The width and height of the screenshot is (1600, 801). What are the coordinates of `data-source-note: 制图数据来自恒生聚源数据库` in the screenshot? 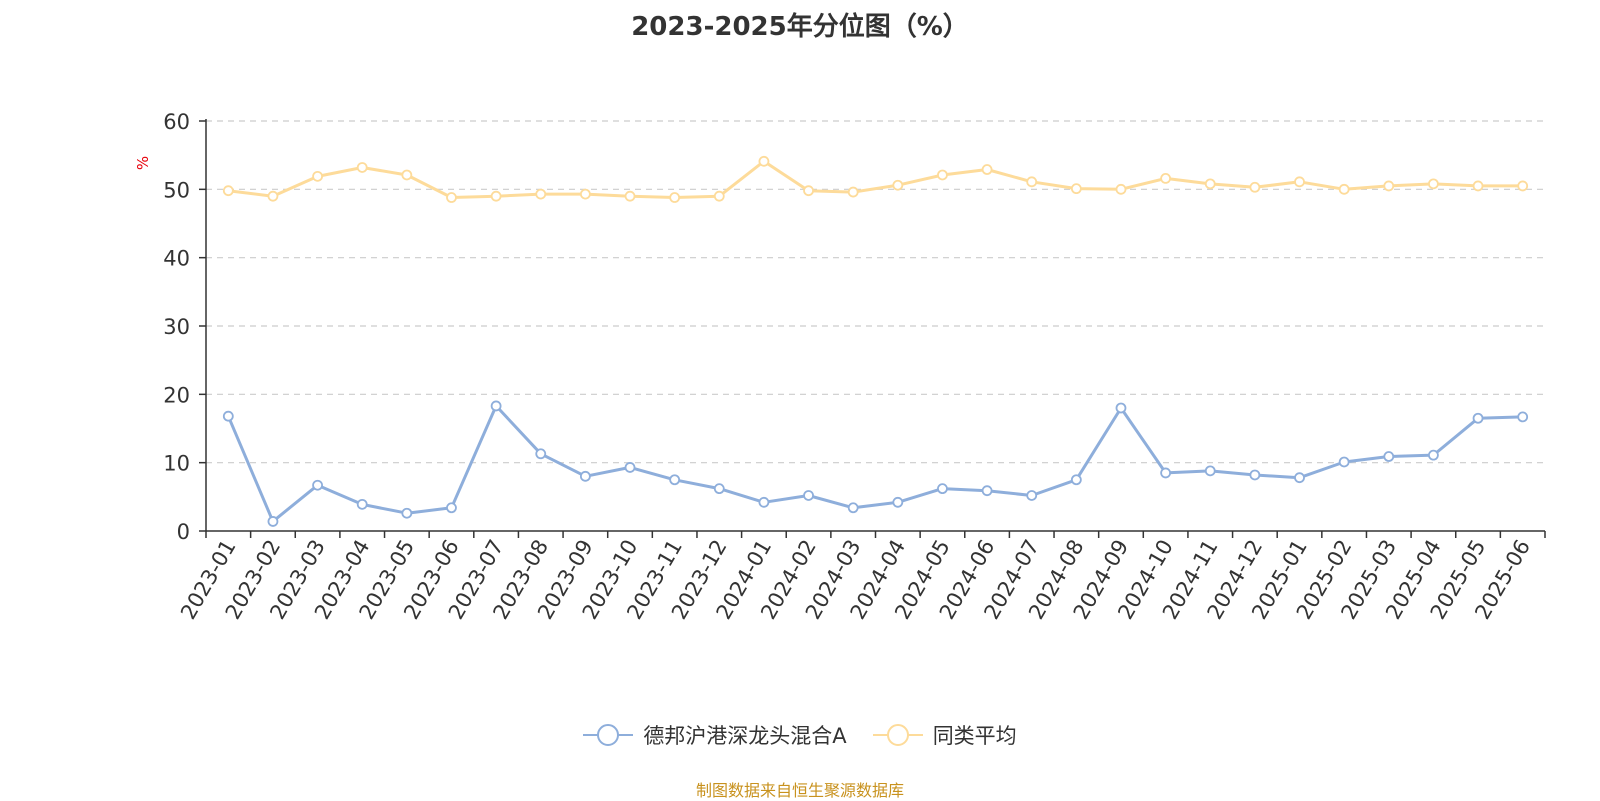 It's located at (799, 790).